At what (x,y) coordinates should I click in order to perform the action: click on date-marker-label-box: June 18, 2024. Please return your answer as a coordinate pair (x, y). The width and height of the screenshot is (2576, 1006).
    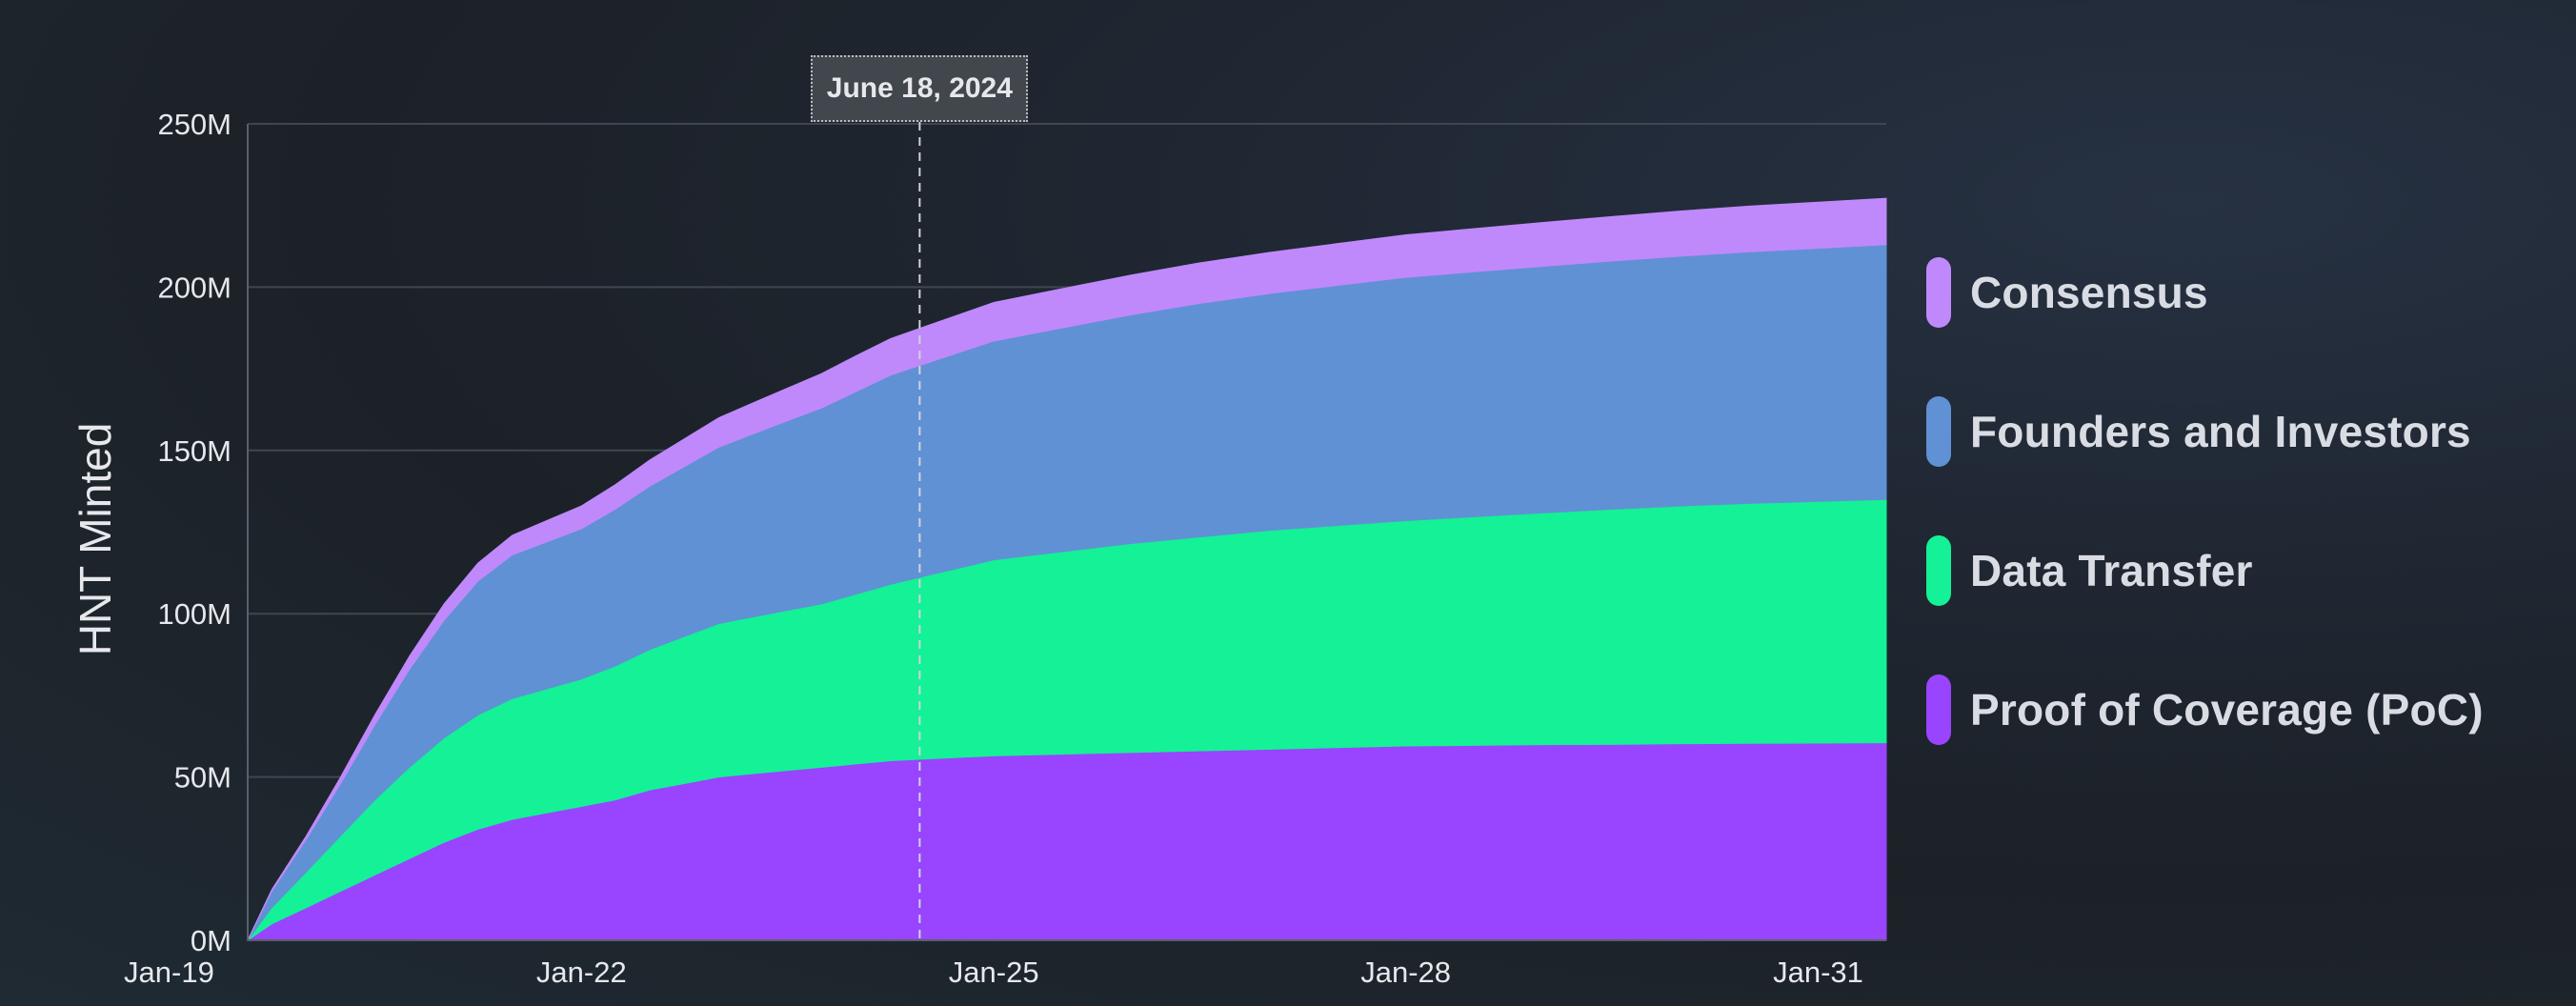
    Looking at the image, I should click on (920, 88).